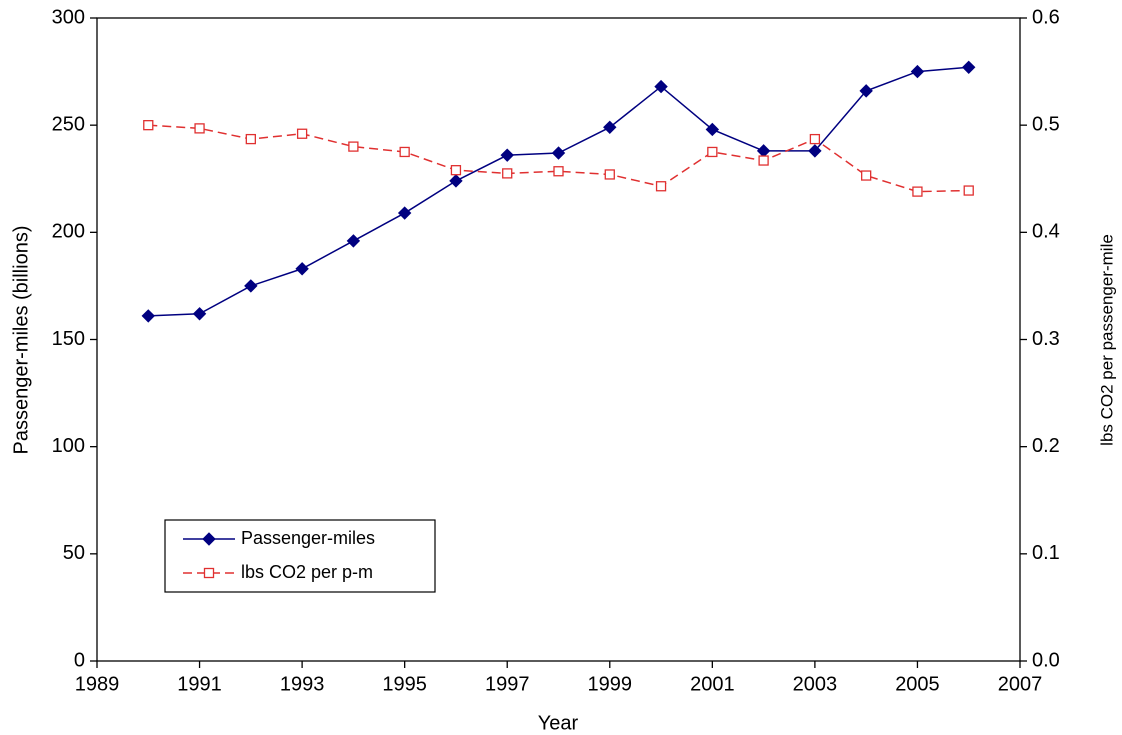 The image size is (1122, 735). I want to click on x-tick-label: 1991, so click(199, 684).